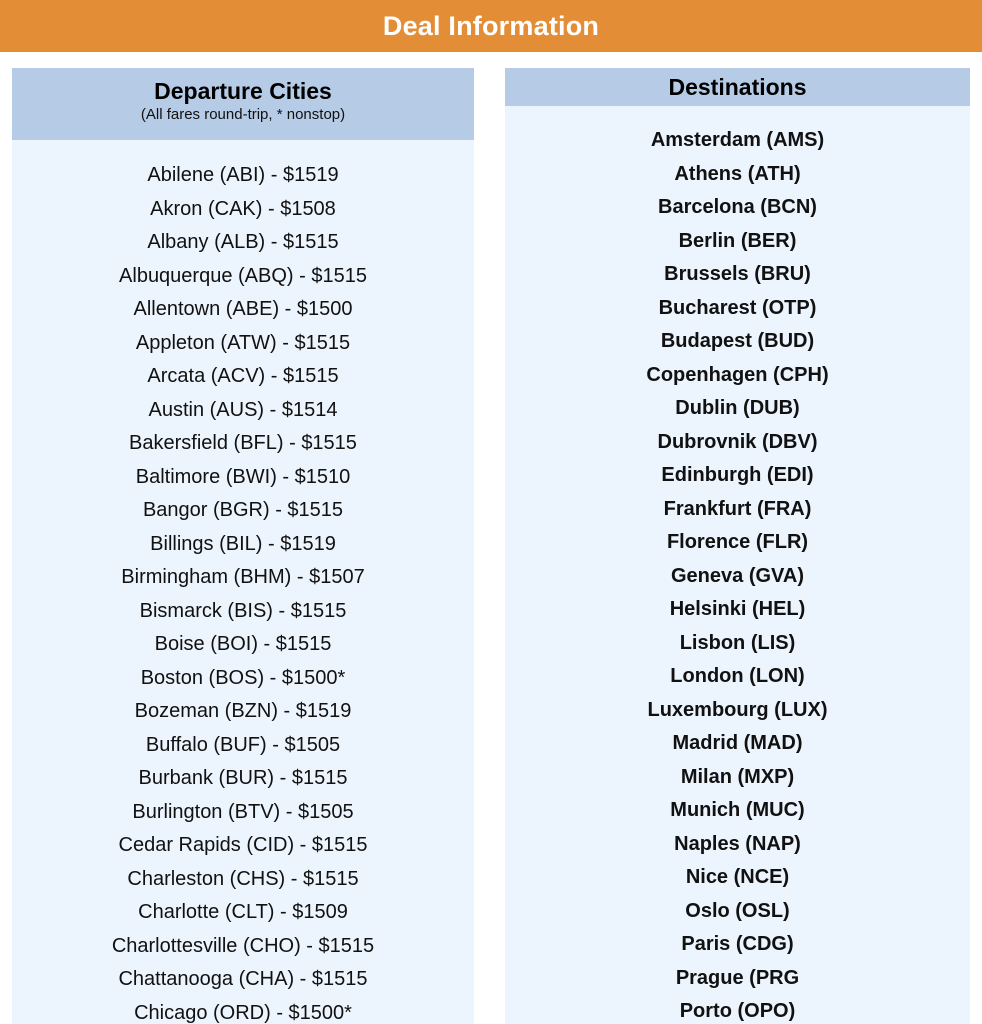 This screenshot has width=982, height=1024. I want to click on departure-city-item: Austin (AUS) - $1514, so click(243, 409).